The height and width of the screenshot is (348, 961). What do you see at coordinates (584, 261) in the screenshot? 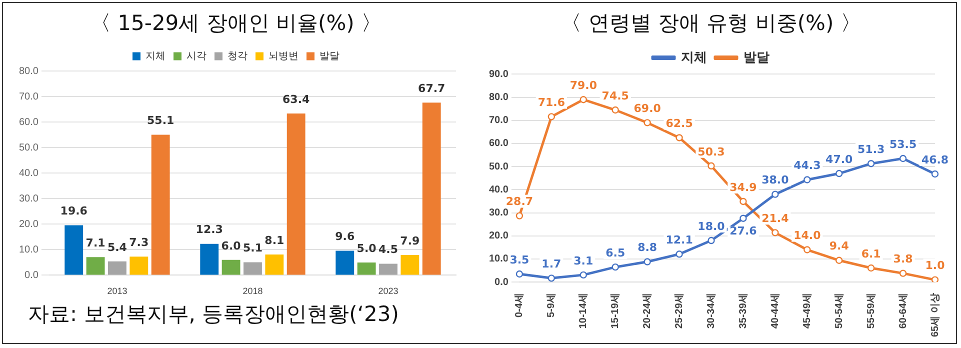
I see `data-label: 3.1` at bounding box center [584, 261].